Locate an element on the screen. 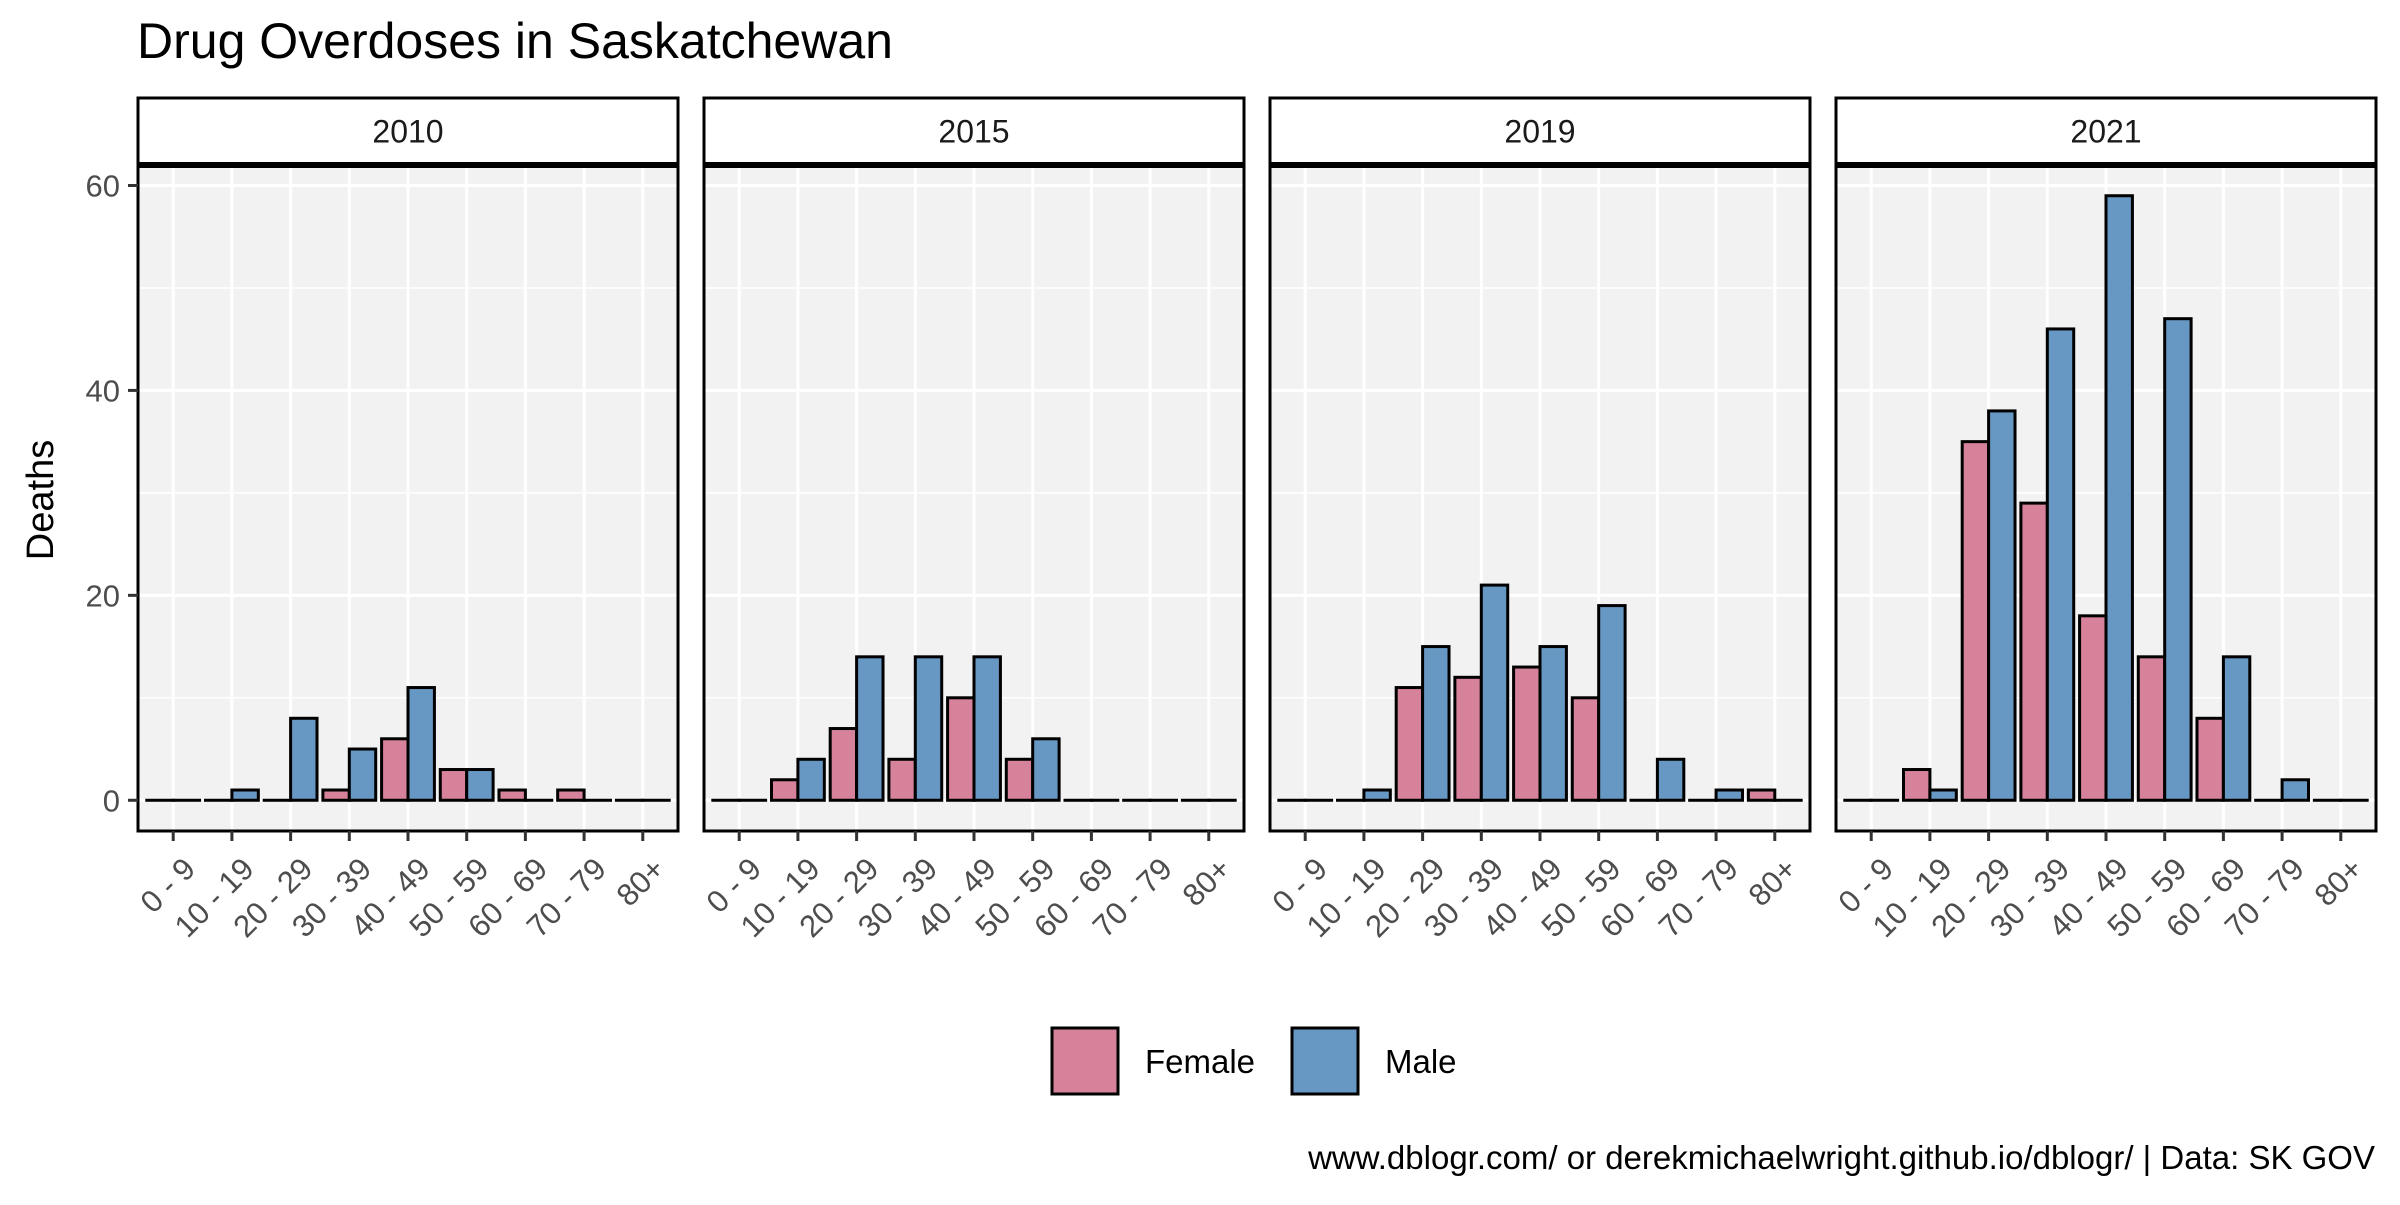  legend: Female Male is located at coordinates (1254, 1061).